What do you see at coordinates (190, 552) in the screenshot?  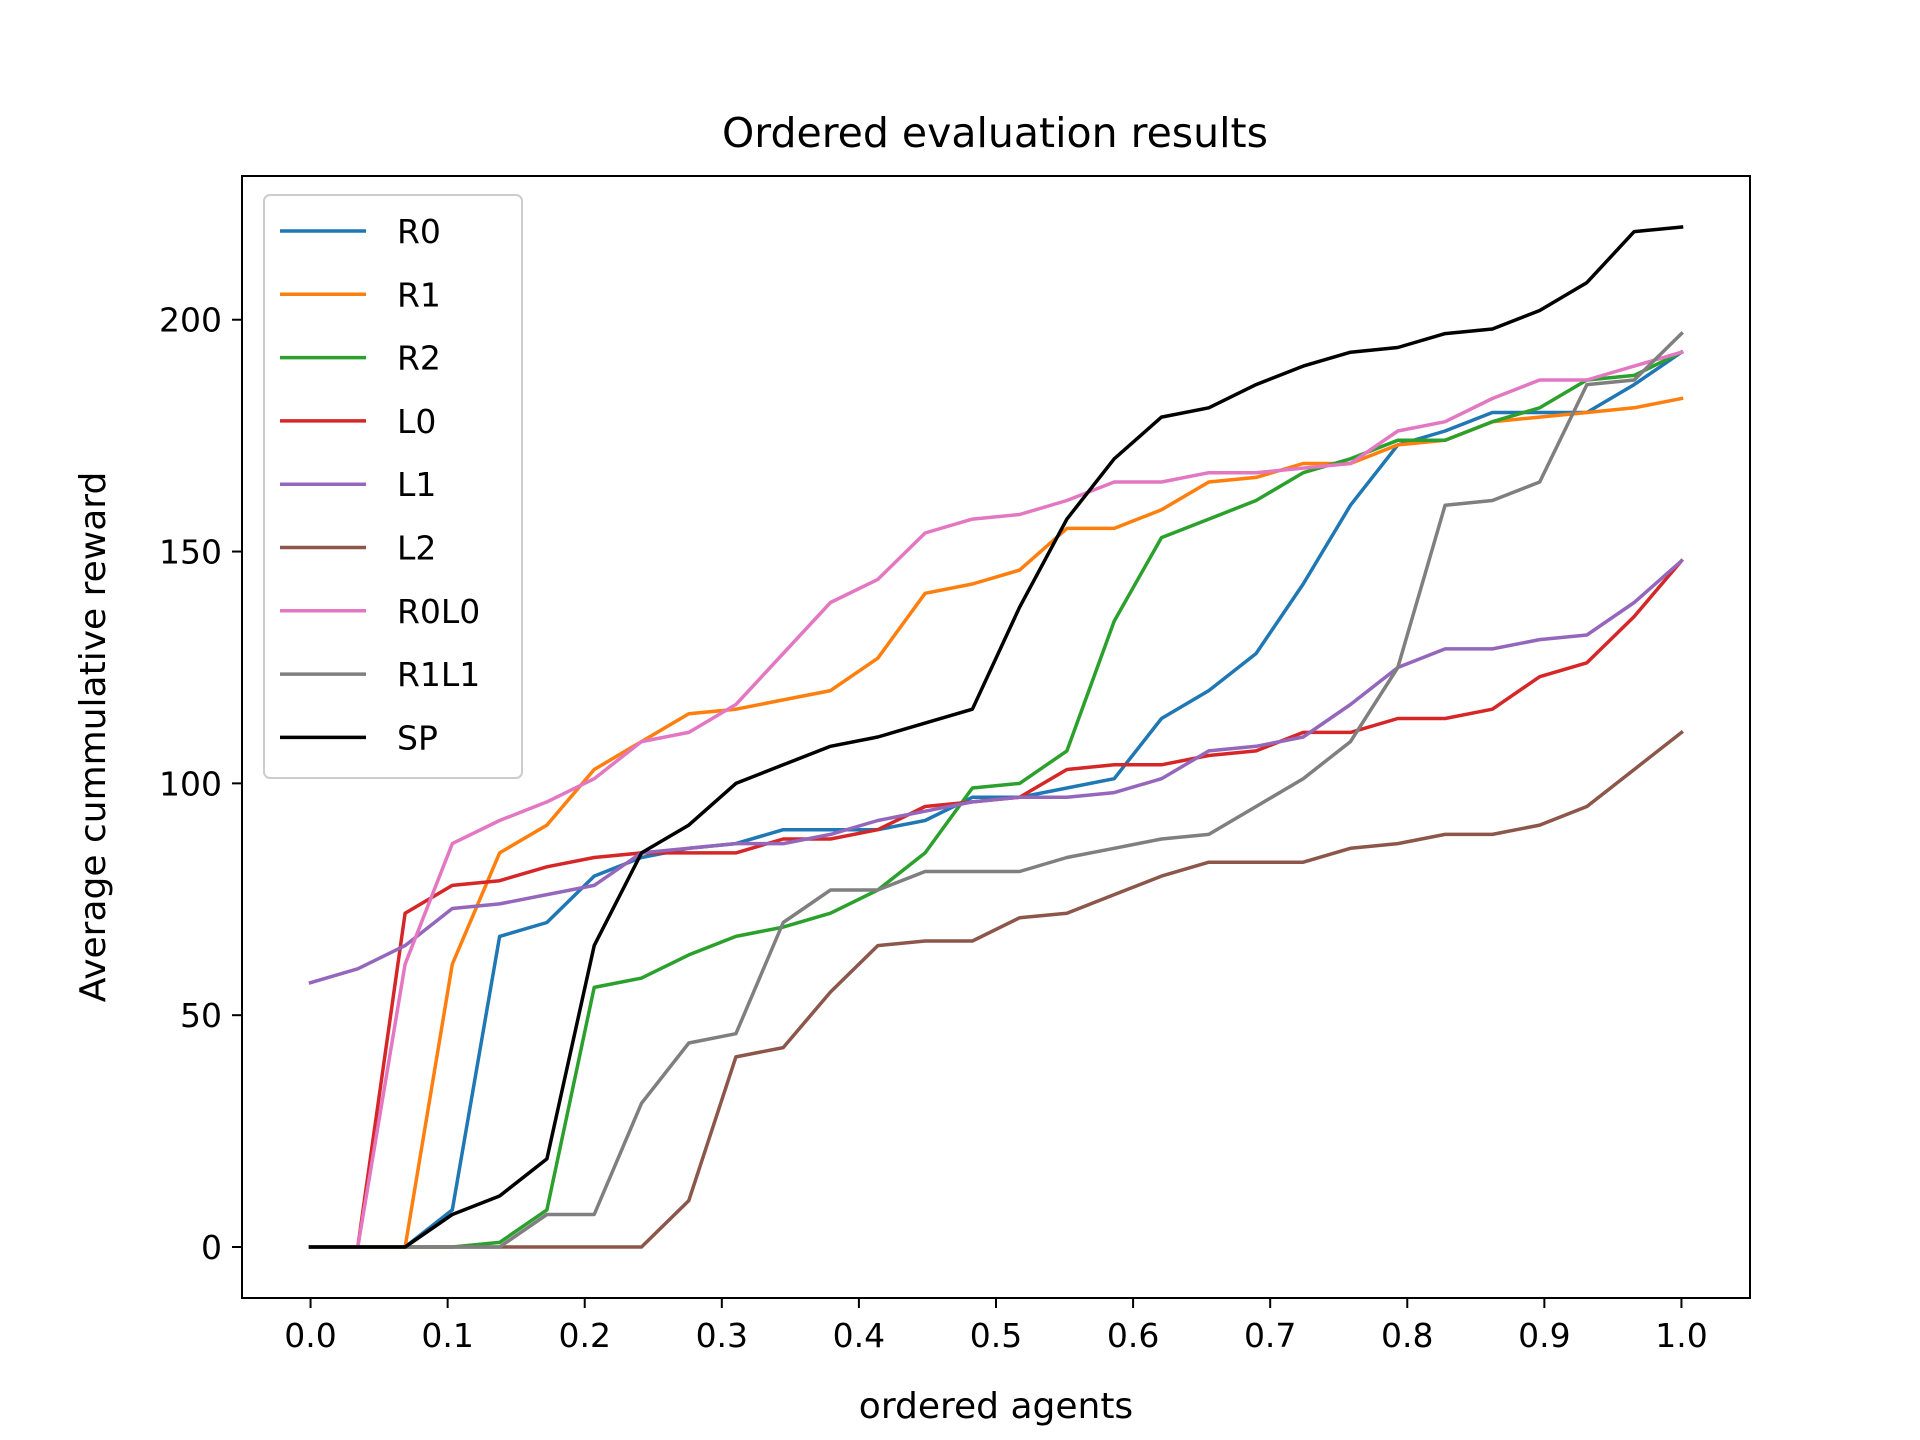 I see `y-tick-label: 150` at bounding box center [190, 552].